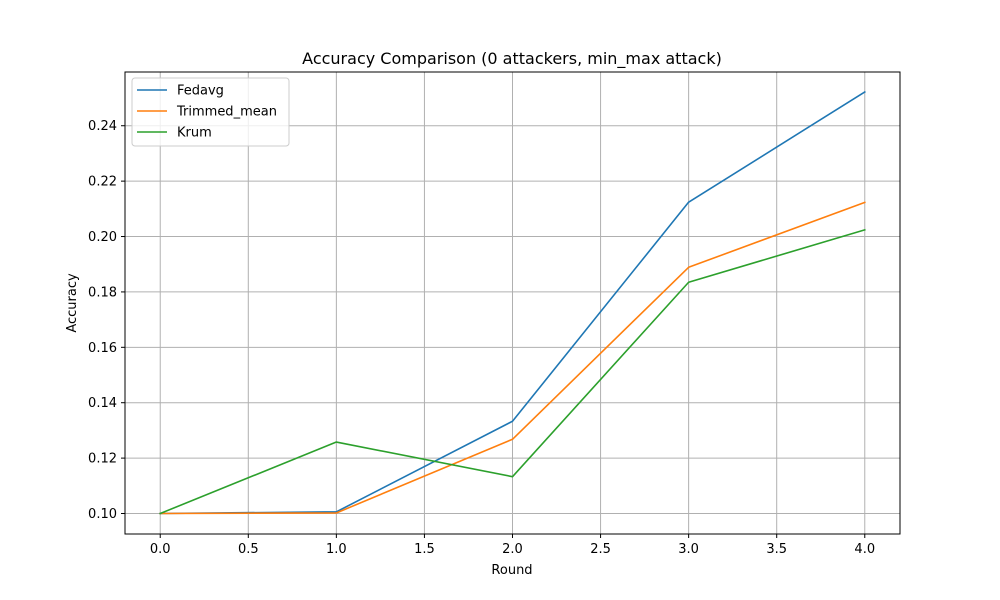 The width and height of the screenshot is (1000, 600). What do you see at coordinates (102, 459) in the screenshot?
I see `y-tick-label: 0.12` at bounding box center [102, 459].